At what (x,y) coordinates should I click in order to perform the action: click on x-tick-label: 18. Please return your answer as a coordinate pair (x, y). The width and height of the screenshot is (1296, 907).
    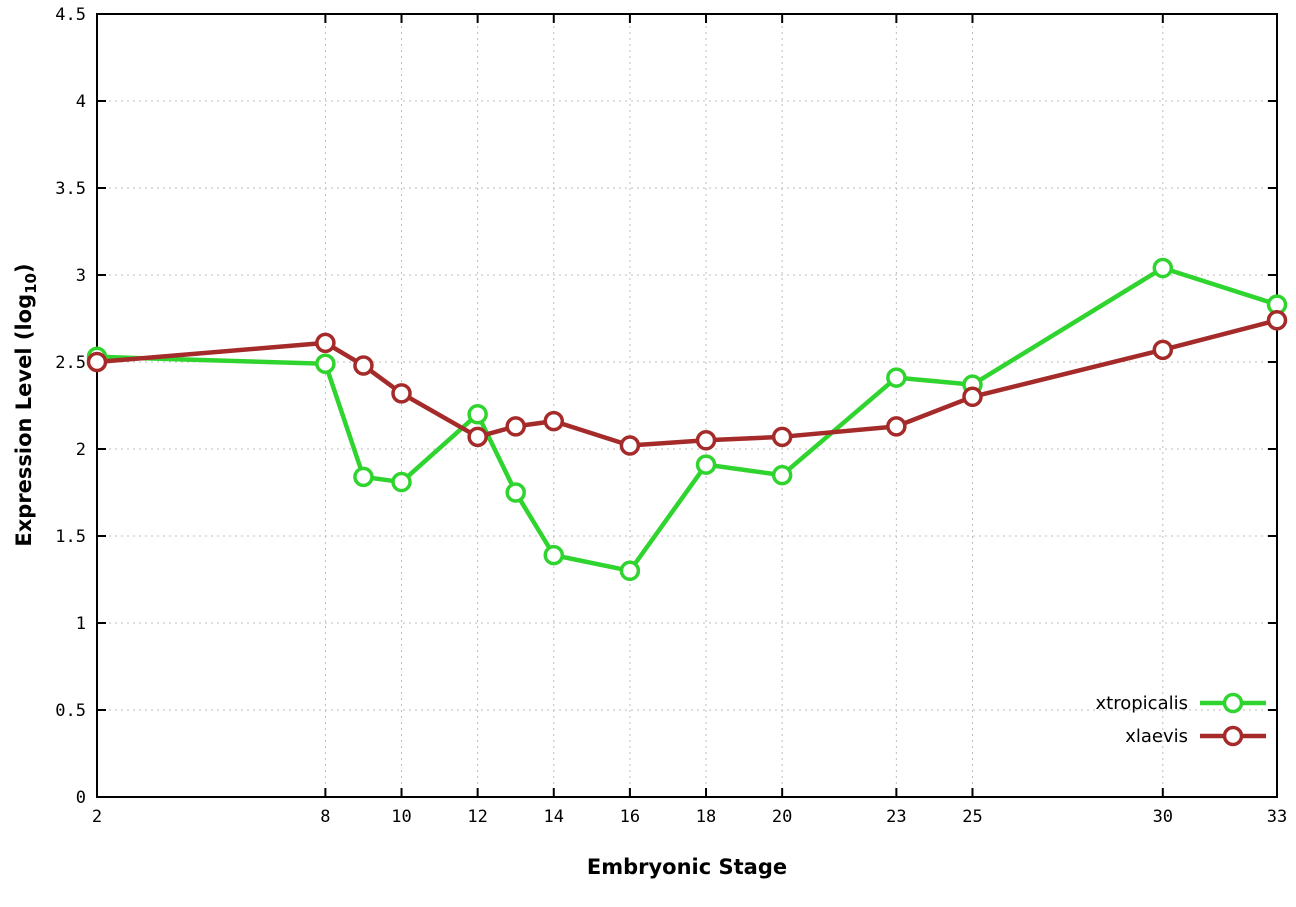
    Looking at the image, I should click on (706, 817).